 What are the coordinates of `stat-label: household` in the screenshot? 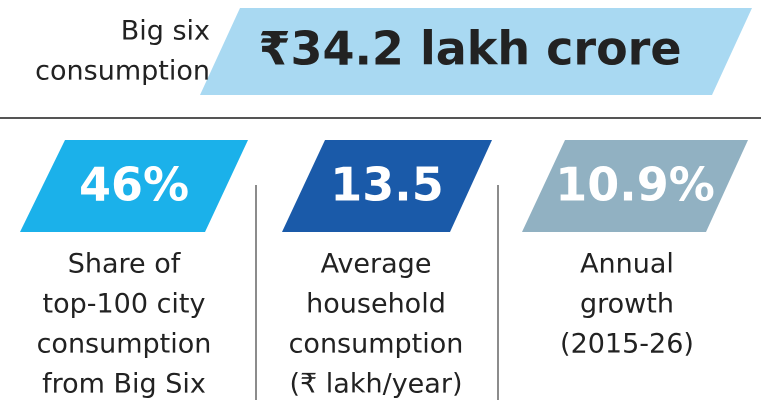 It's located at (376, 304).